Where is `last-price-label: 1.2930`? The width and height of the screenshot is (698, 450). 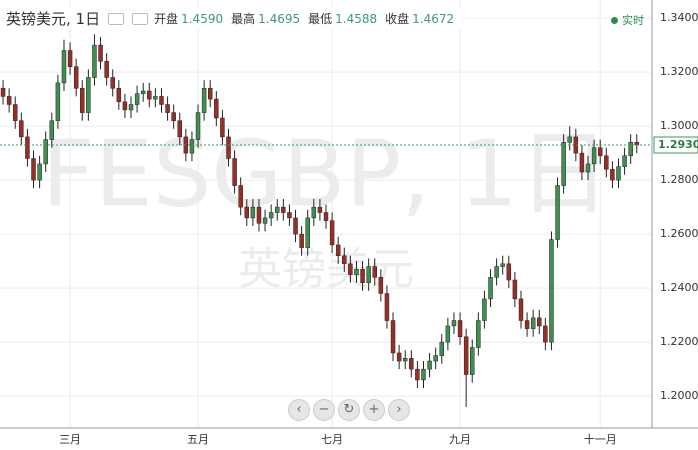 last-price-label: 1.2930 is located at coordinates (678, 144).